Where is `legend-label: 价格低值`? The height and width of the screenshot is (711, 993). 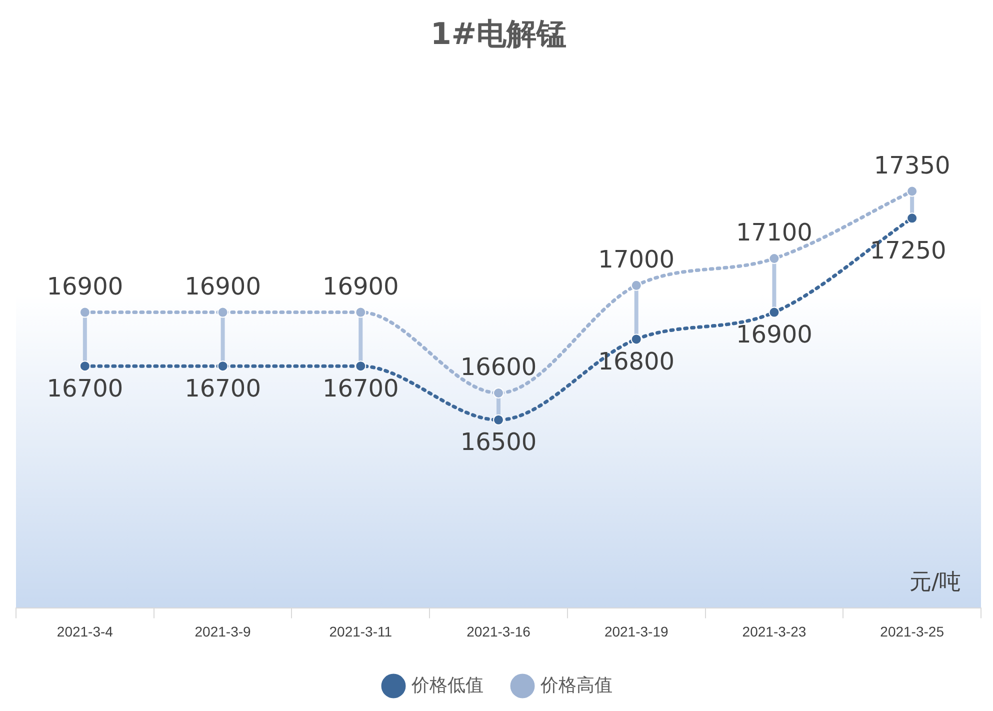
legend-label: 价格低值 is located at coordinates (447, 684).